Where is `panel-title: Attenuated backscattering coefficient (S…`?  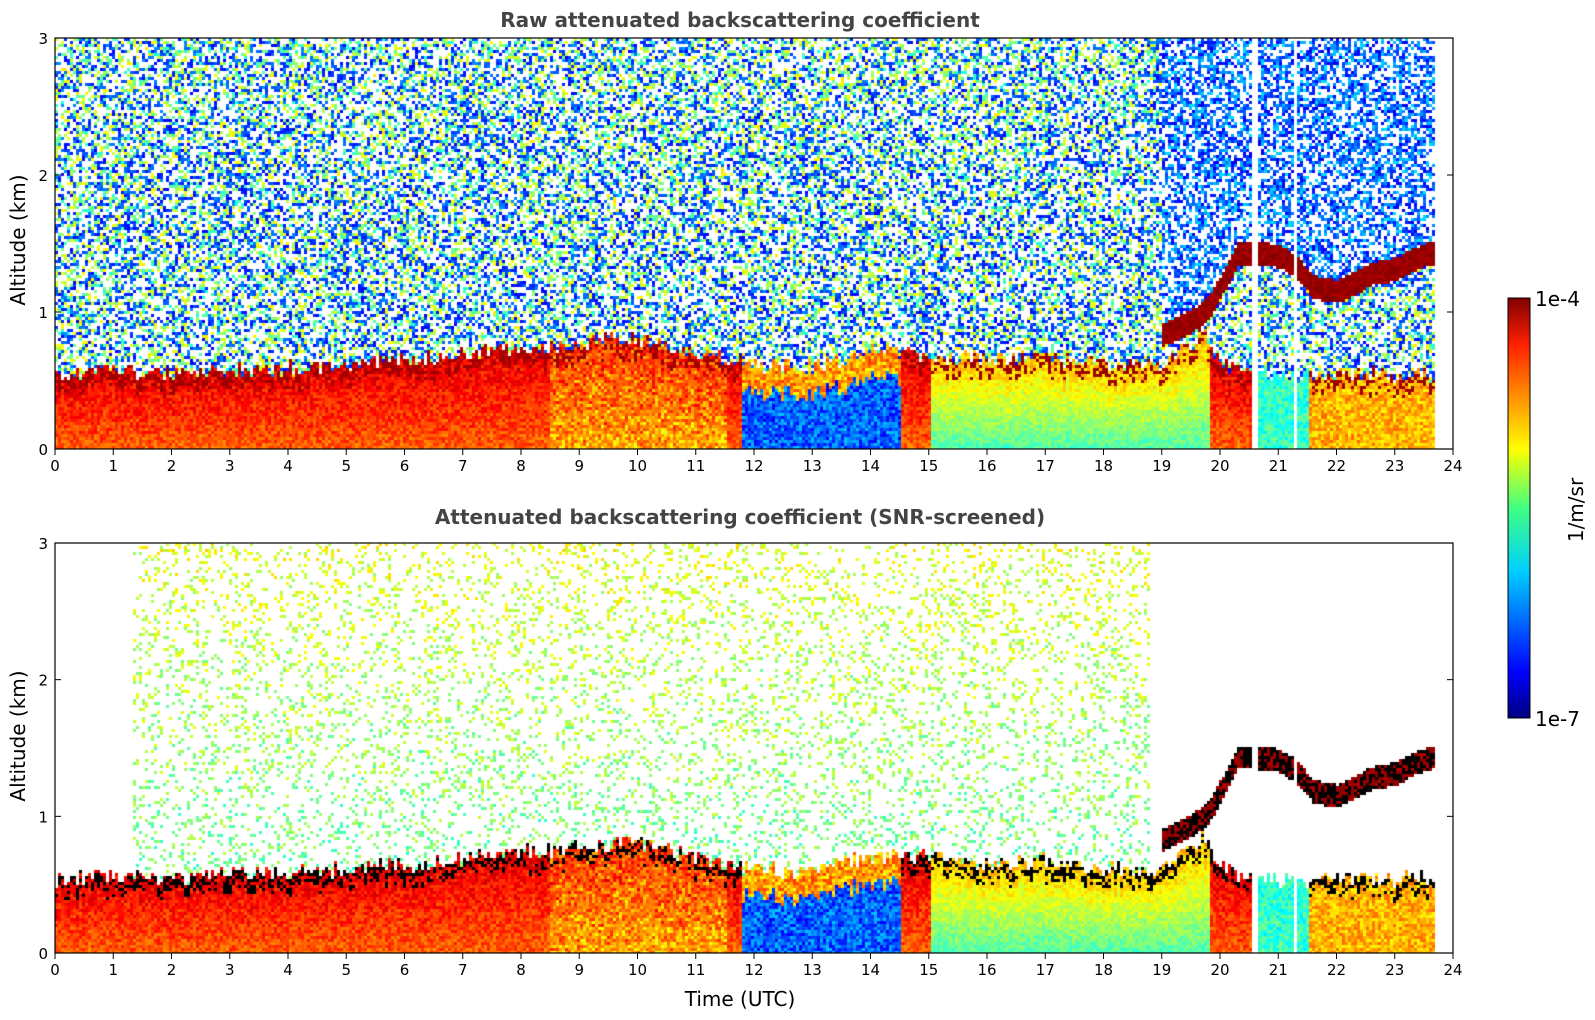
panel-title: Attenuated backscattering coefficient (S… is located at coordinates (740, 517).